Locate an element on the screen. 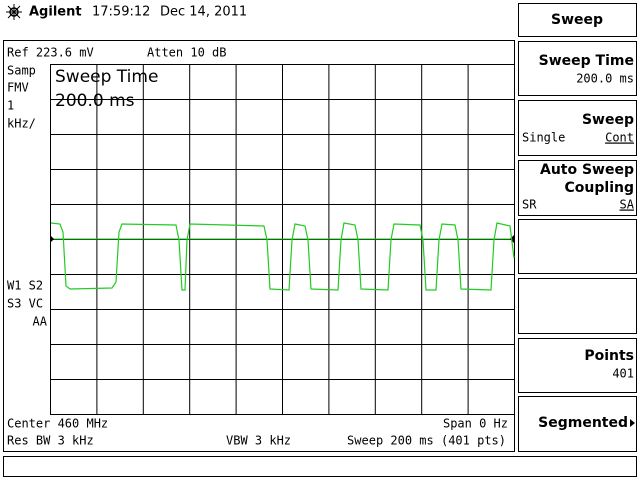  softkey-label: Coupling is located at coordinates (599, 188).